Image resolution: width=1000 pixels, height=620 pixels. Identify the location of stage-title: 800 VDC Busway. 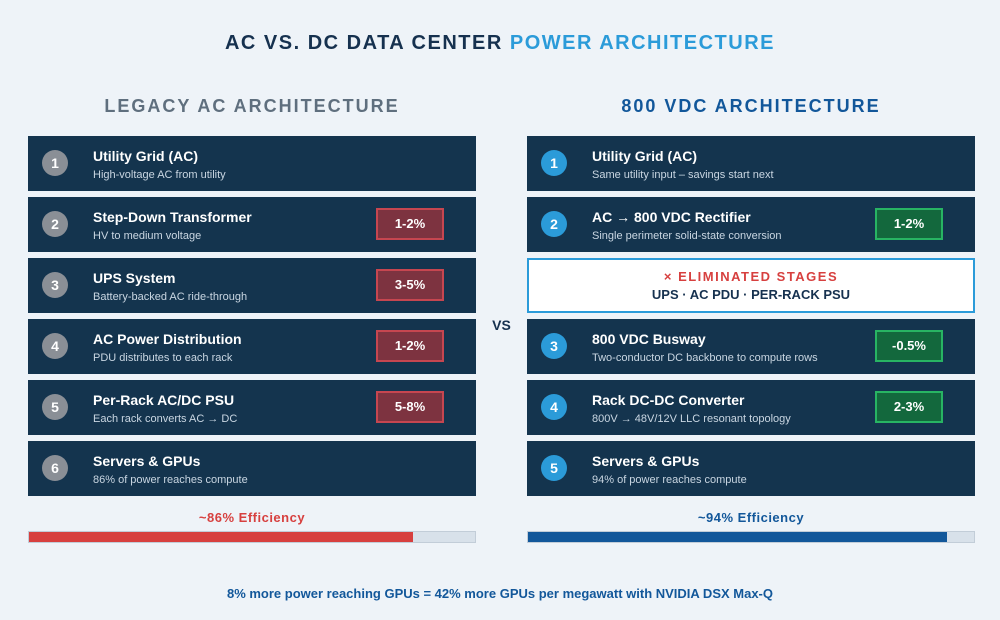
(649, 339).